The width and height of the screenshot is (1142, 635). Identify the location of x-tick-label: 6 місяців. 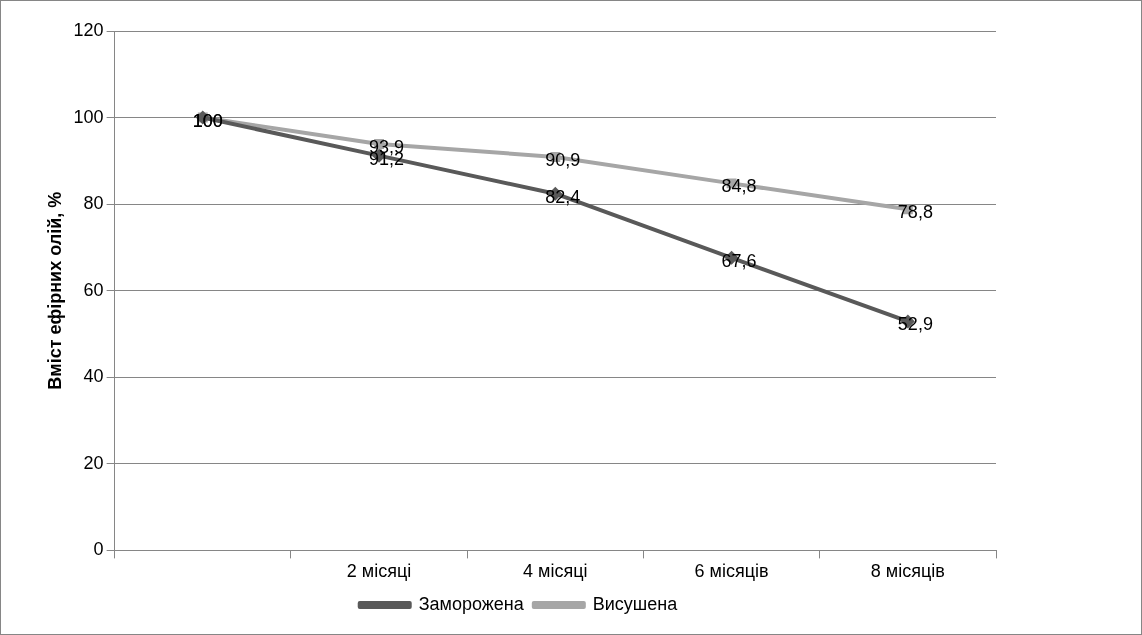
(731, 571).